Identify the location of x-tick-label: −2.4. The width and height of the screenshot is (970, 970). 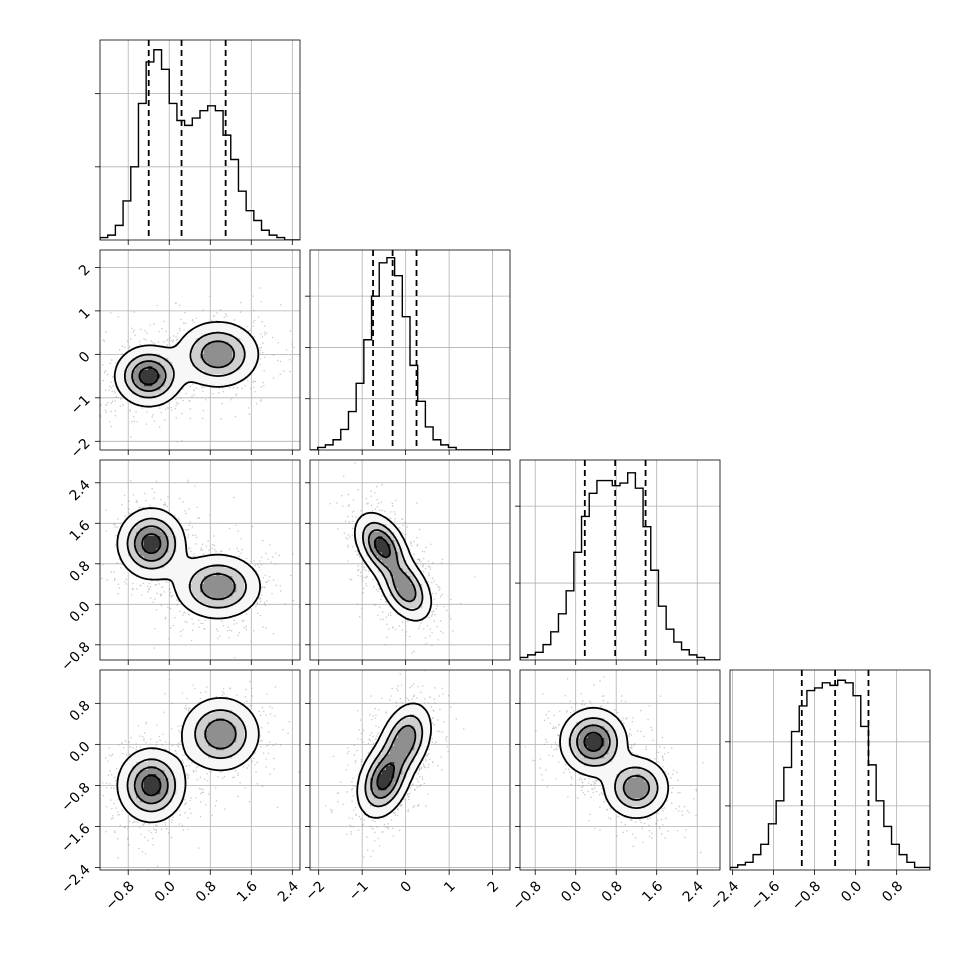
(724, 895).